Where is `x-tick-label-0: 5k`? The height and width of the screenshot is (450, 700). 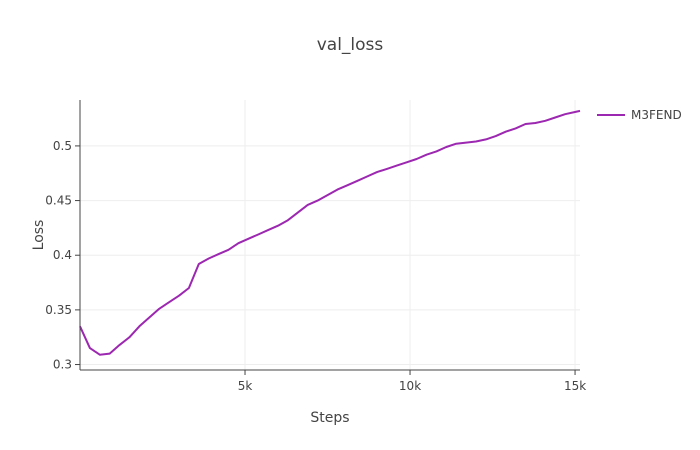 x-tick-label-0: 5k is located at coordinates (245, 386).